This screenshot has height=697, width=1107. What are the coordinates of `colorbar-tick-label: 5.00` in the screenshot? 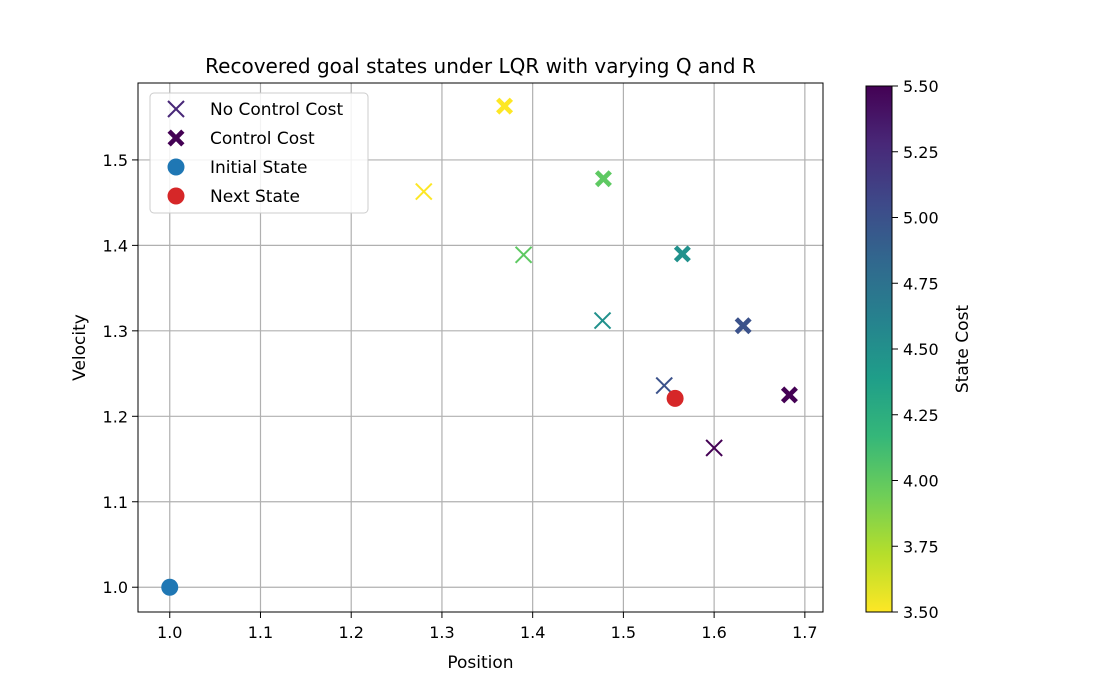 It's located at (921, 218).